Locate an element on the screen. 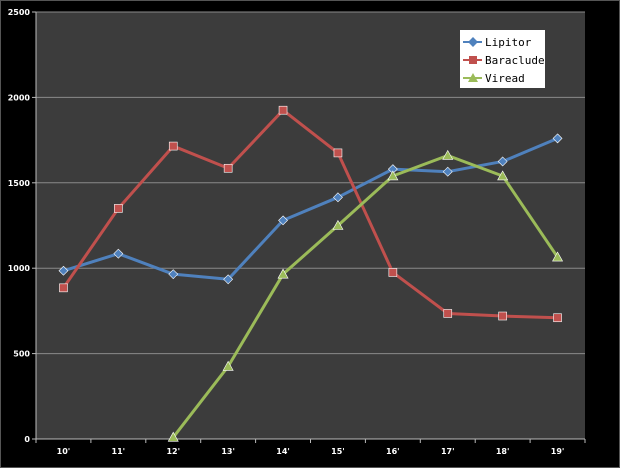  x-tick-label: 10' is located at coordinates (64, 451).